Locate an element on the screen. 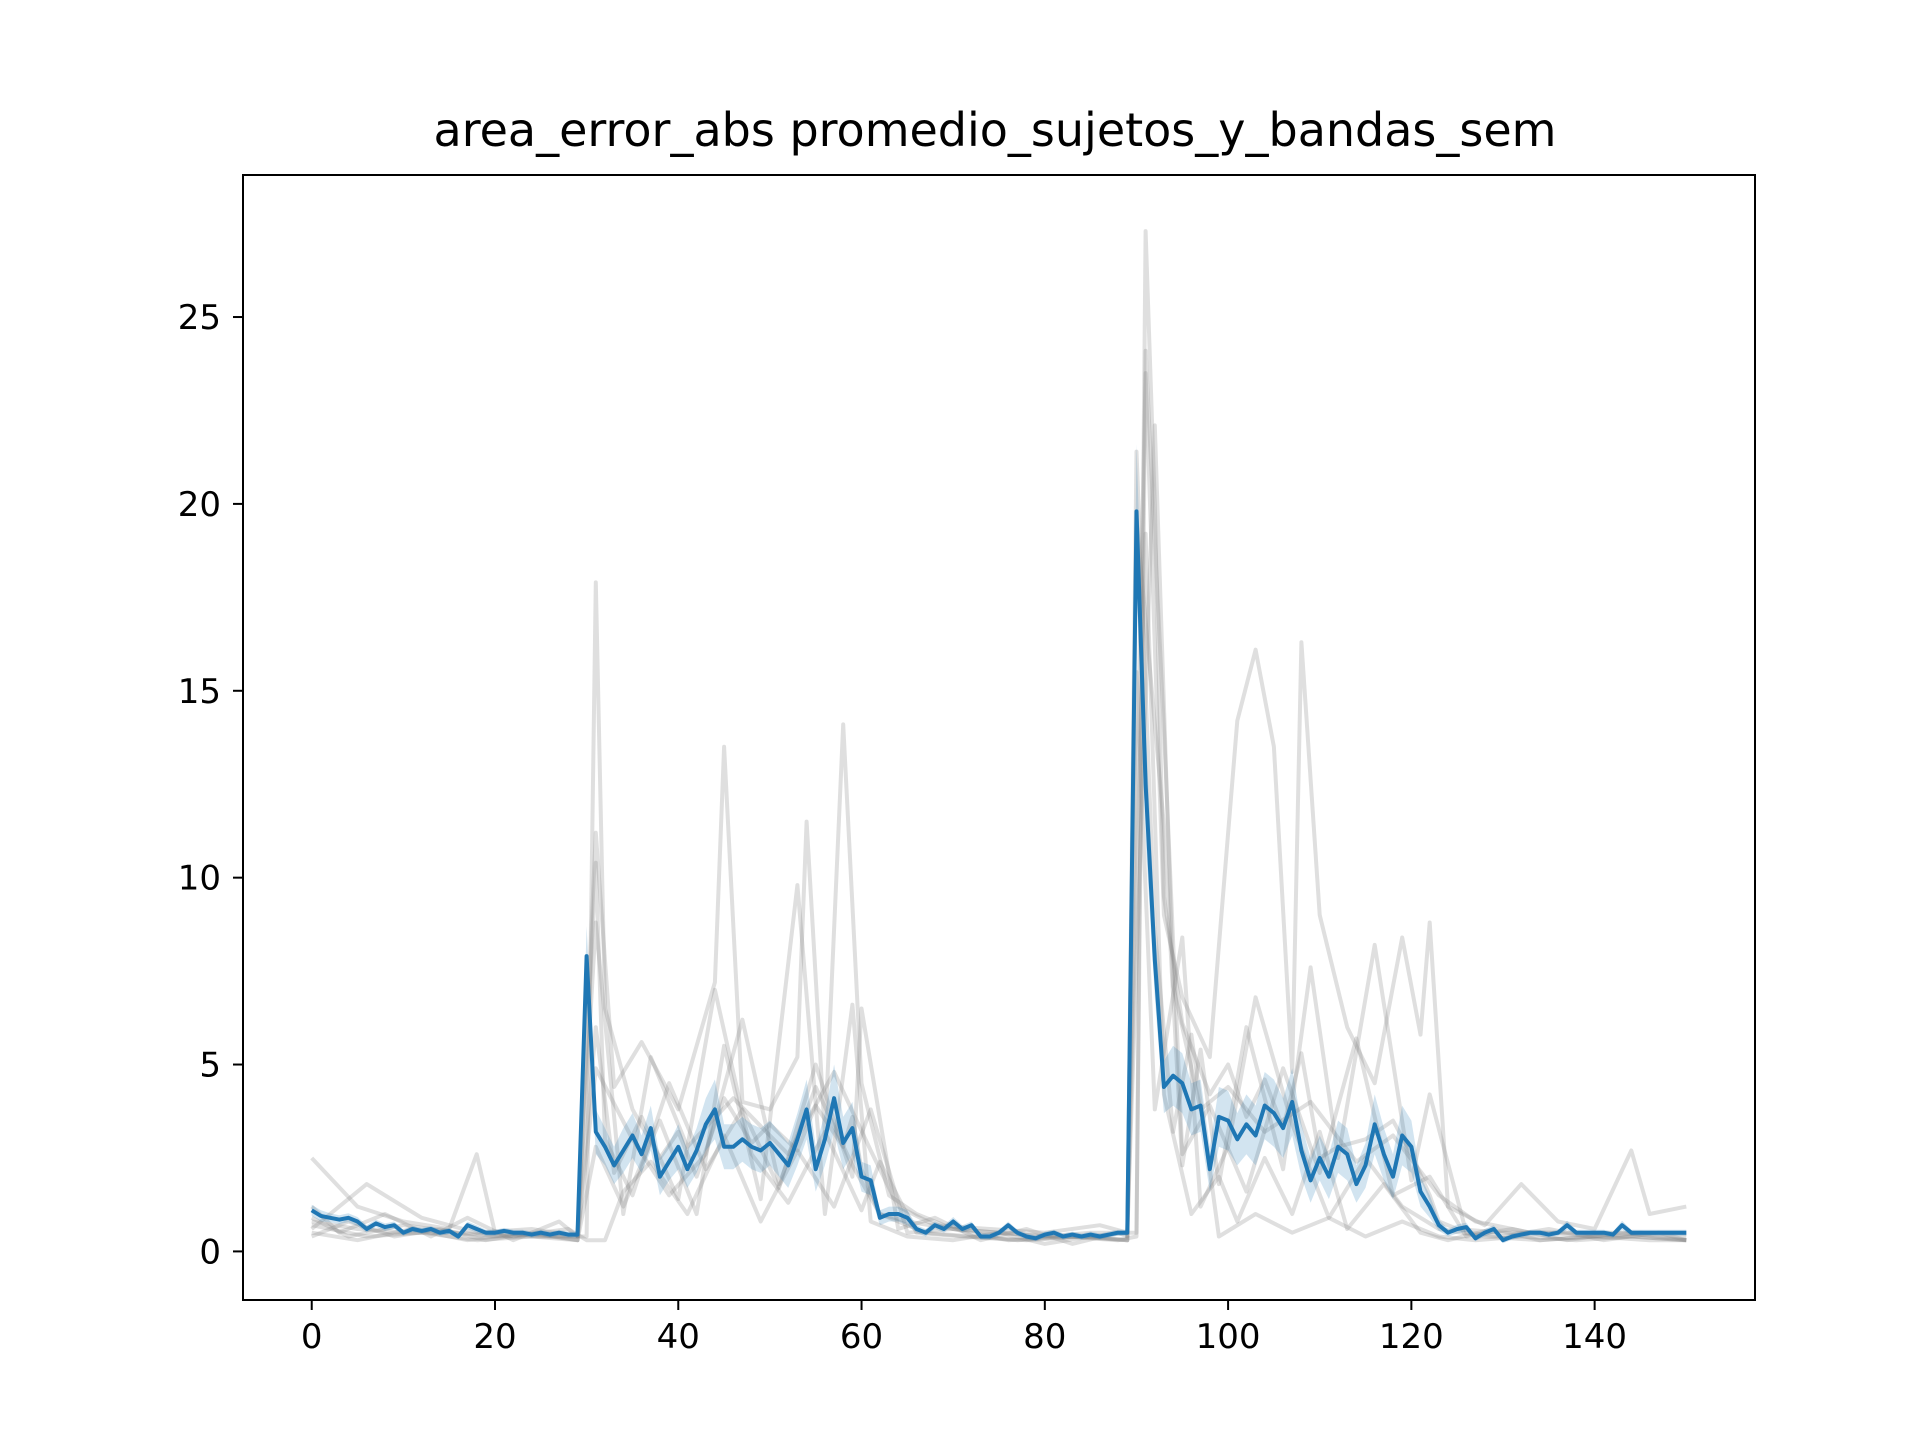 The image size is (1920, 1440). y-tick-label: 25 is located at coordinates (199, 318).